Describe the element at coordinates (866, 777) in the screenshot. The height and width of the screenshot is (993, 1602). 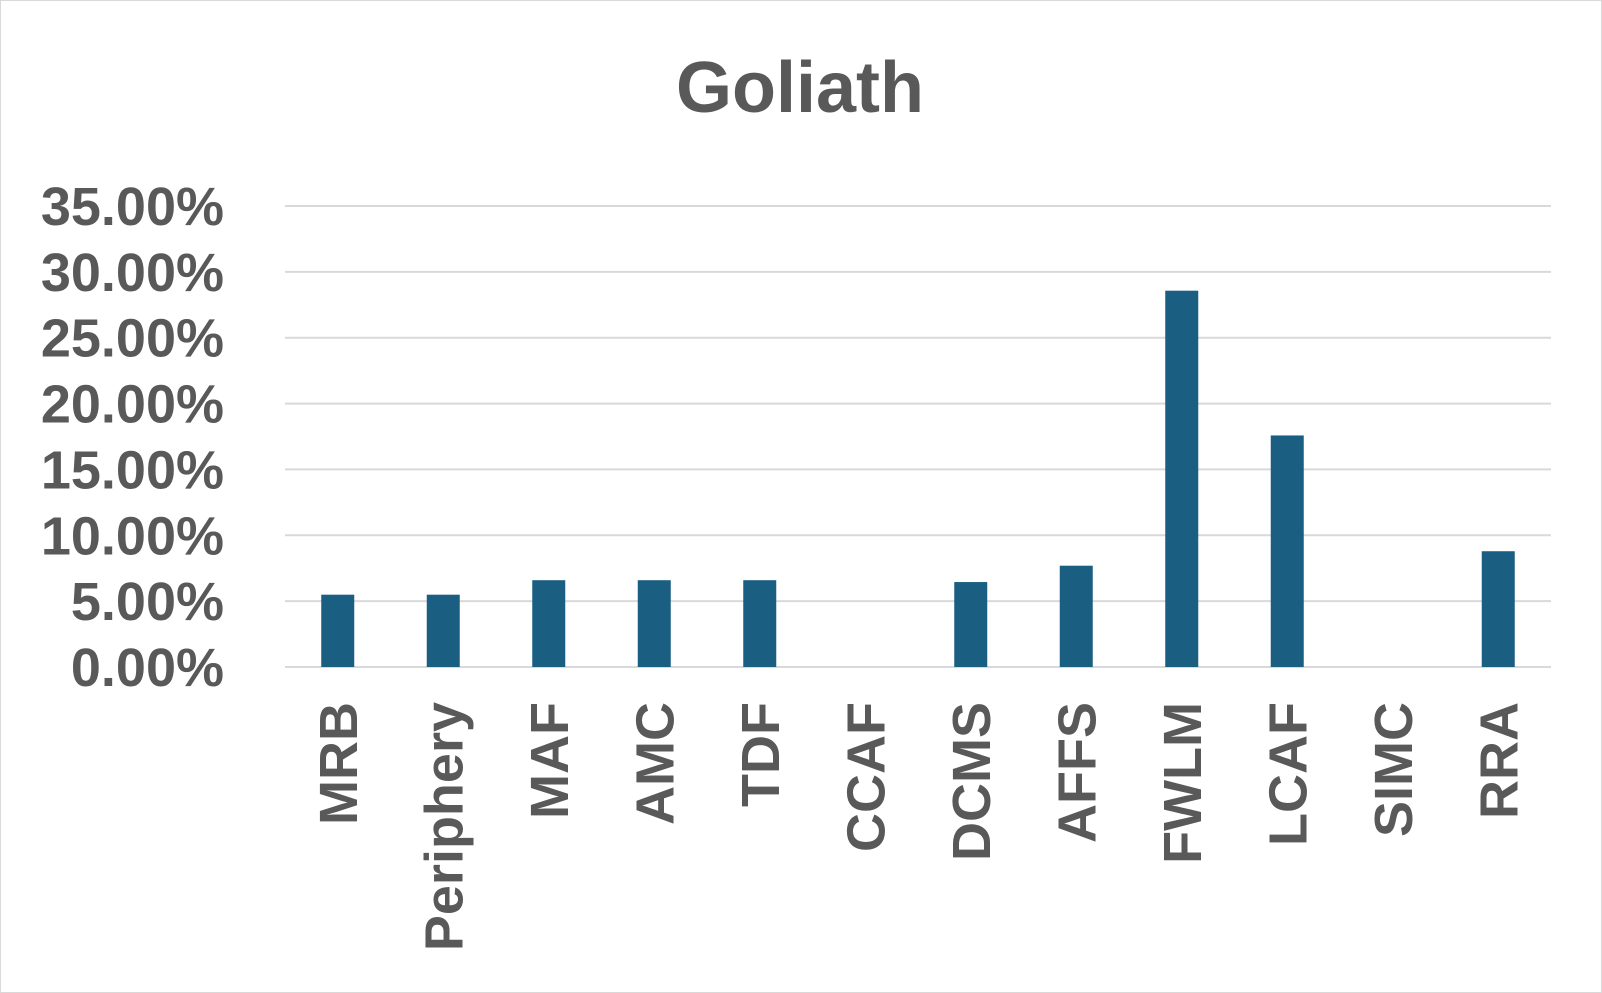
I see `x-tick-label-ccaf: CCAF` at that location.